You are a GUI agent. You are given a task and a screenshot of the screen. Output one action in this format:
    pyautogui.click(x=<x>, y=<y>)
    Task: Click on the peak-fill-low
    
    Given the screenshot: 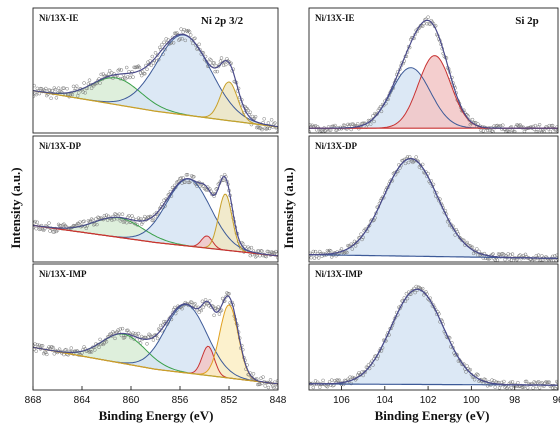 What is the action you would take?
    pyautogui.click(x=155, y=104)
    